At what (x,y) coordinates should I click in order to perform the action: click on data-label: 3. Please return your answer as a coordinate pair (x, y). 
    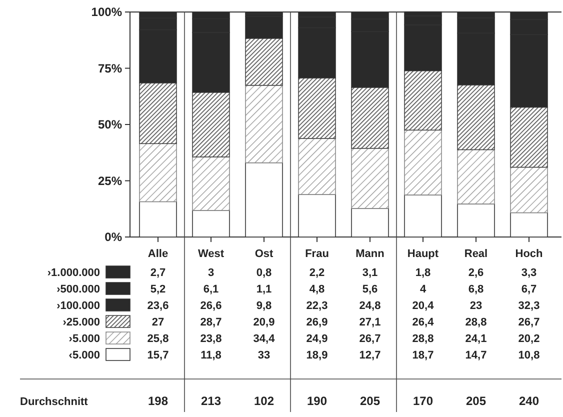
    Looking at the image, I should click on (211, 272).